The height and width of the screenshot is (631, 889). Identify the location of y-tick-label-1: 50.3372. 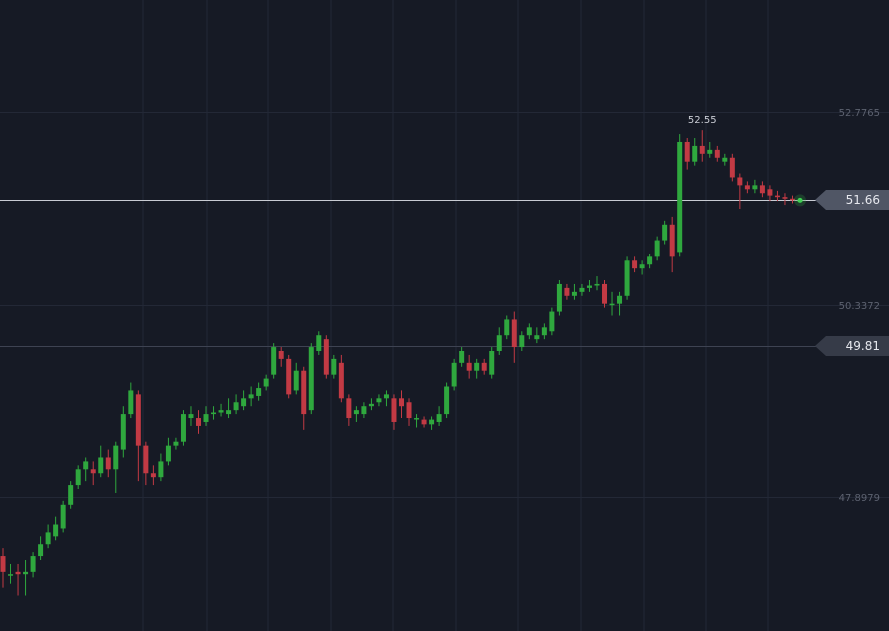
(859, 306).